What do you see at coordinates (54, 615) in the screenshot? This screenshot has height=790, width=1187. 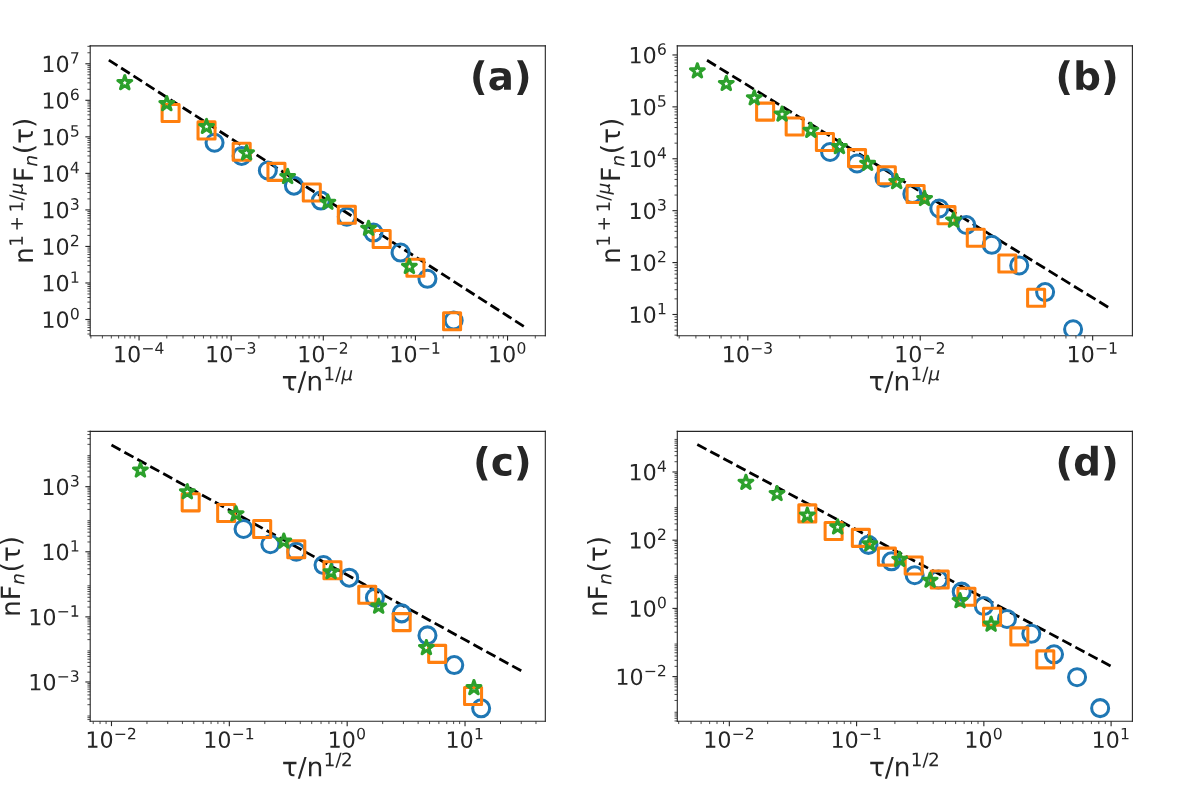 I see `y-tick-label: 10$^{−1}$` at bounding box center [54, 615].